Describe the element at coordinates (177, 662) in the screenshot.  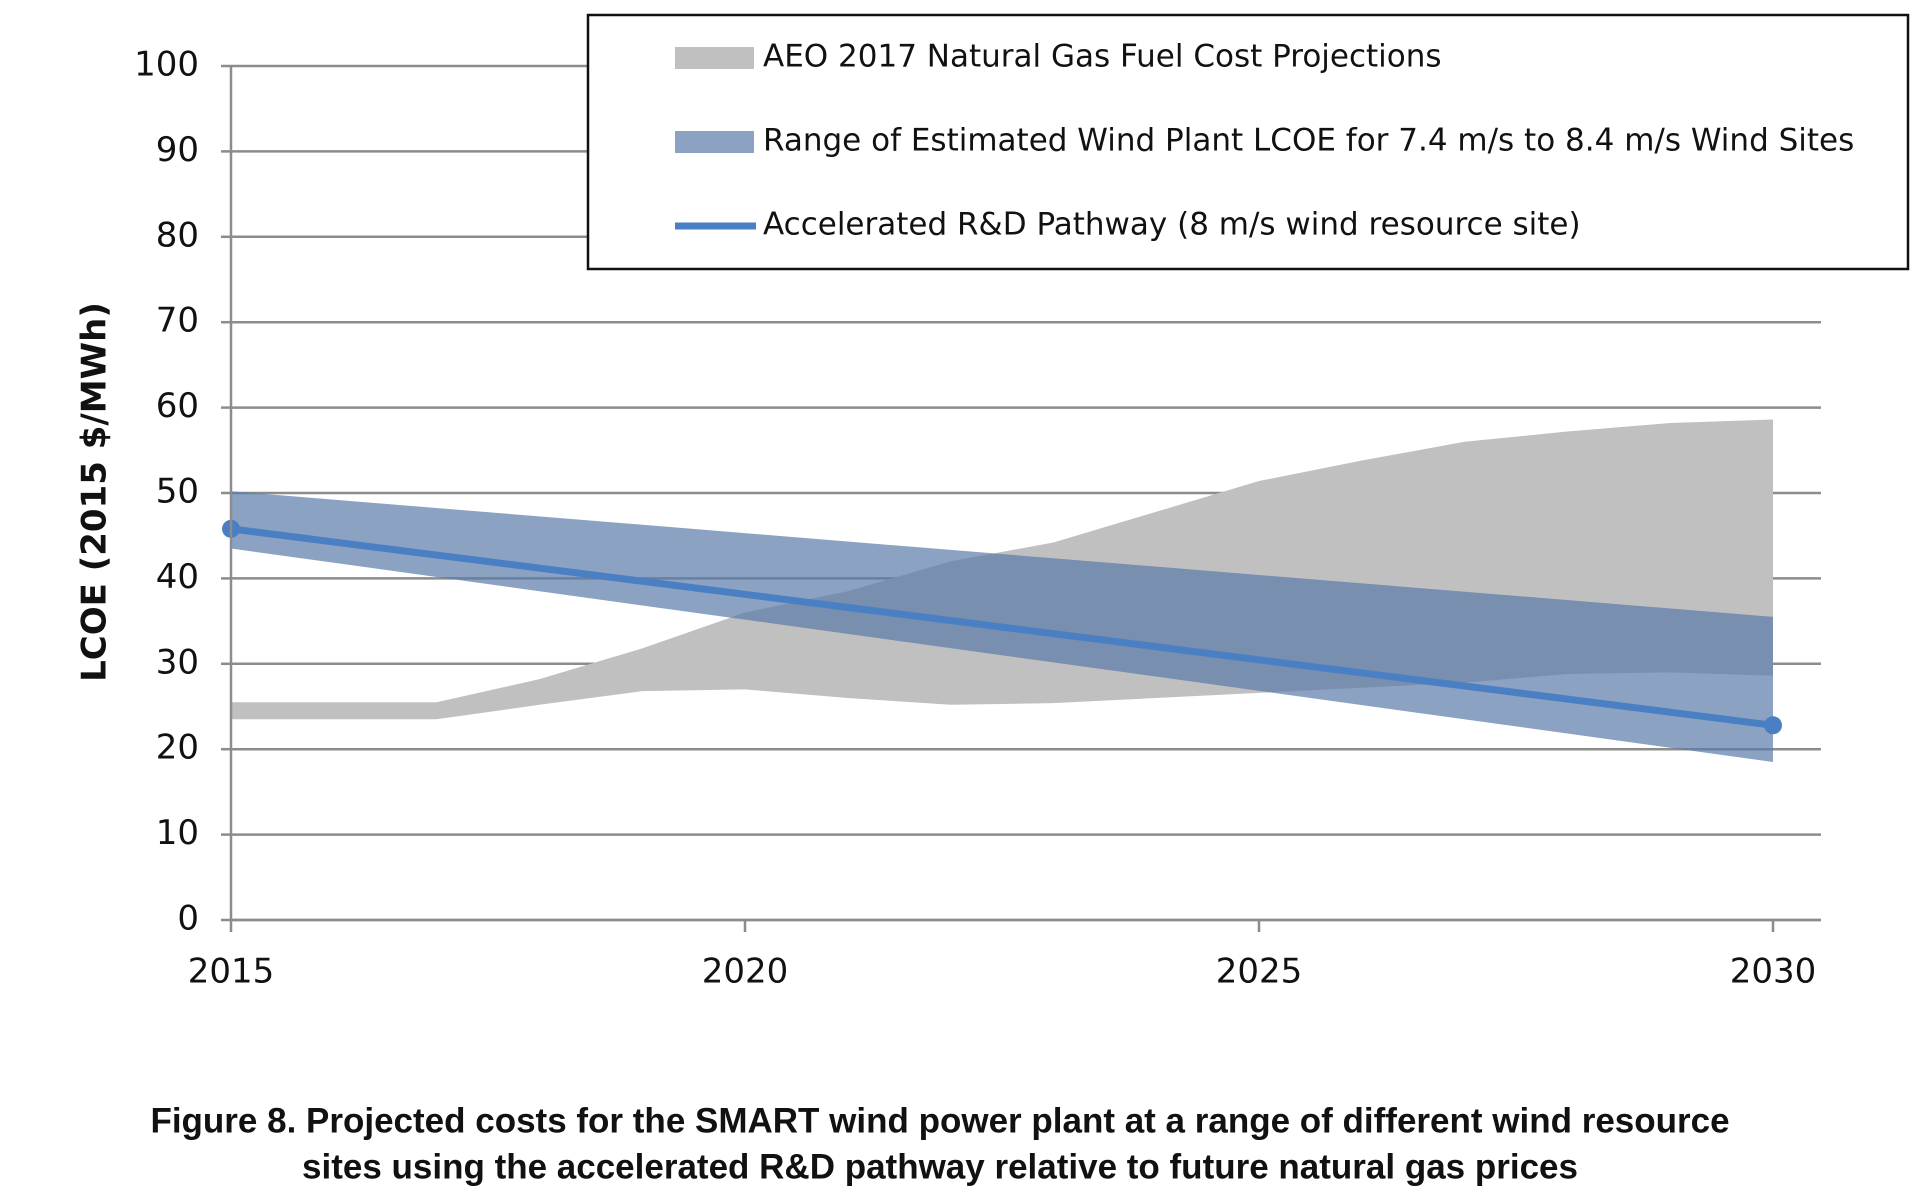
I see `y-tick-label: 30` at that location.